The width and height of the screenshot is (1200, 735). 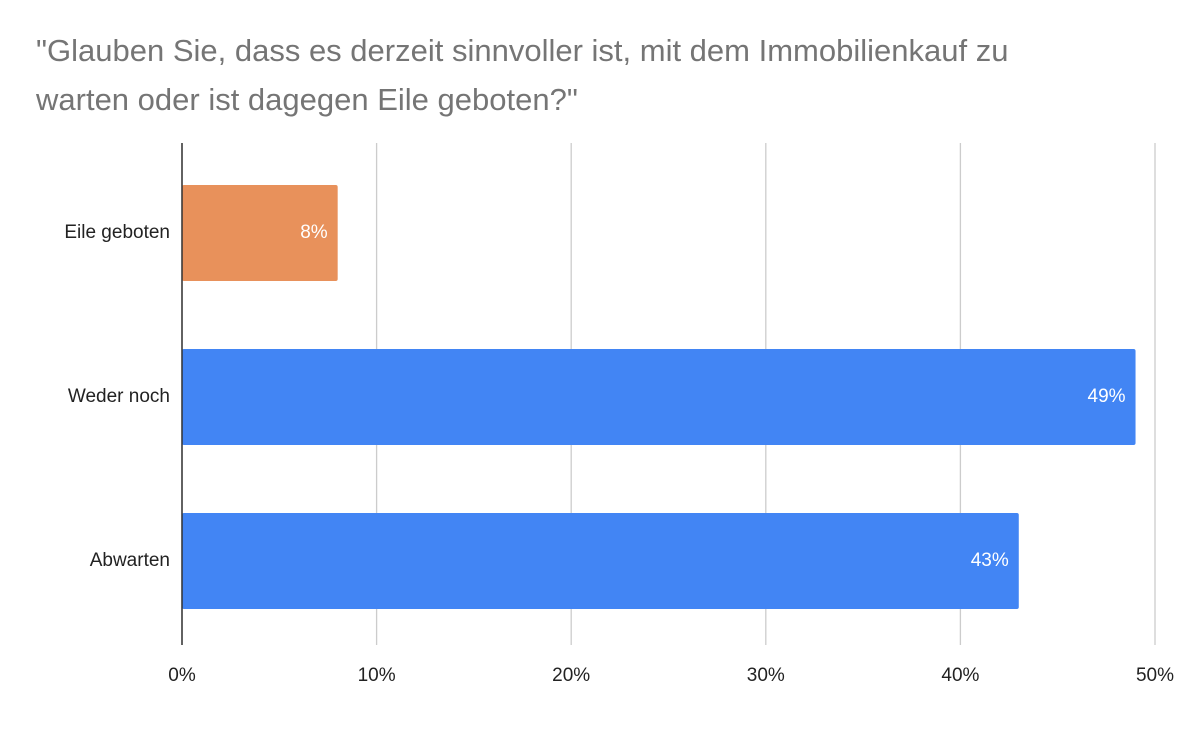 I want to click on y-tick-label: Weder noch, so click(x=119, y=396).